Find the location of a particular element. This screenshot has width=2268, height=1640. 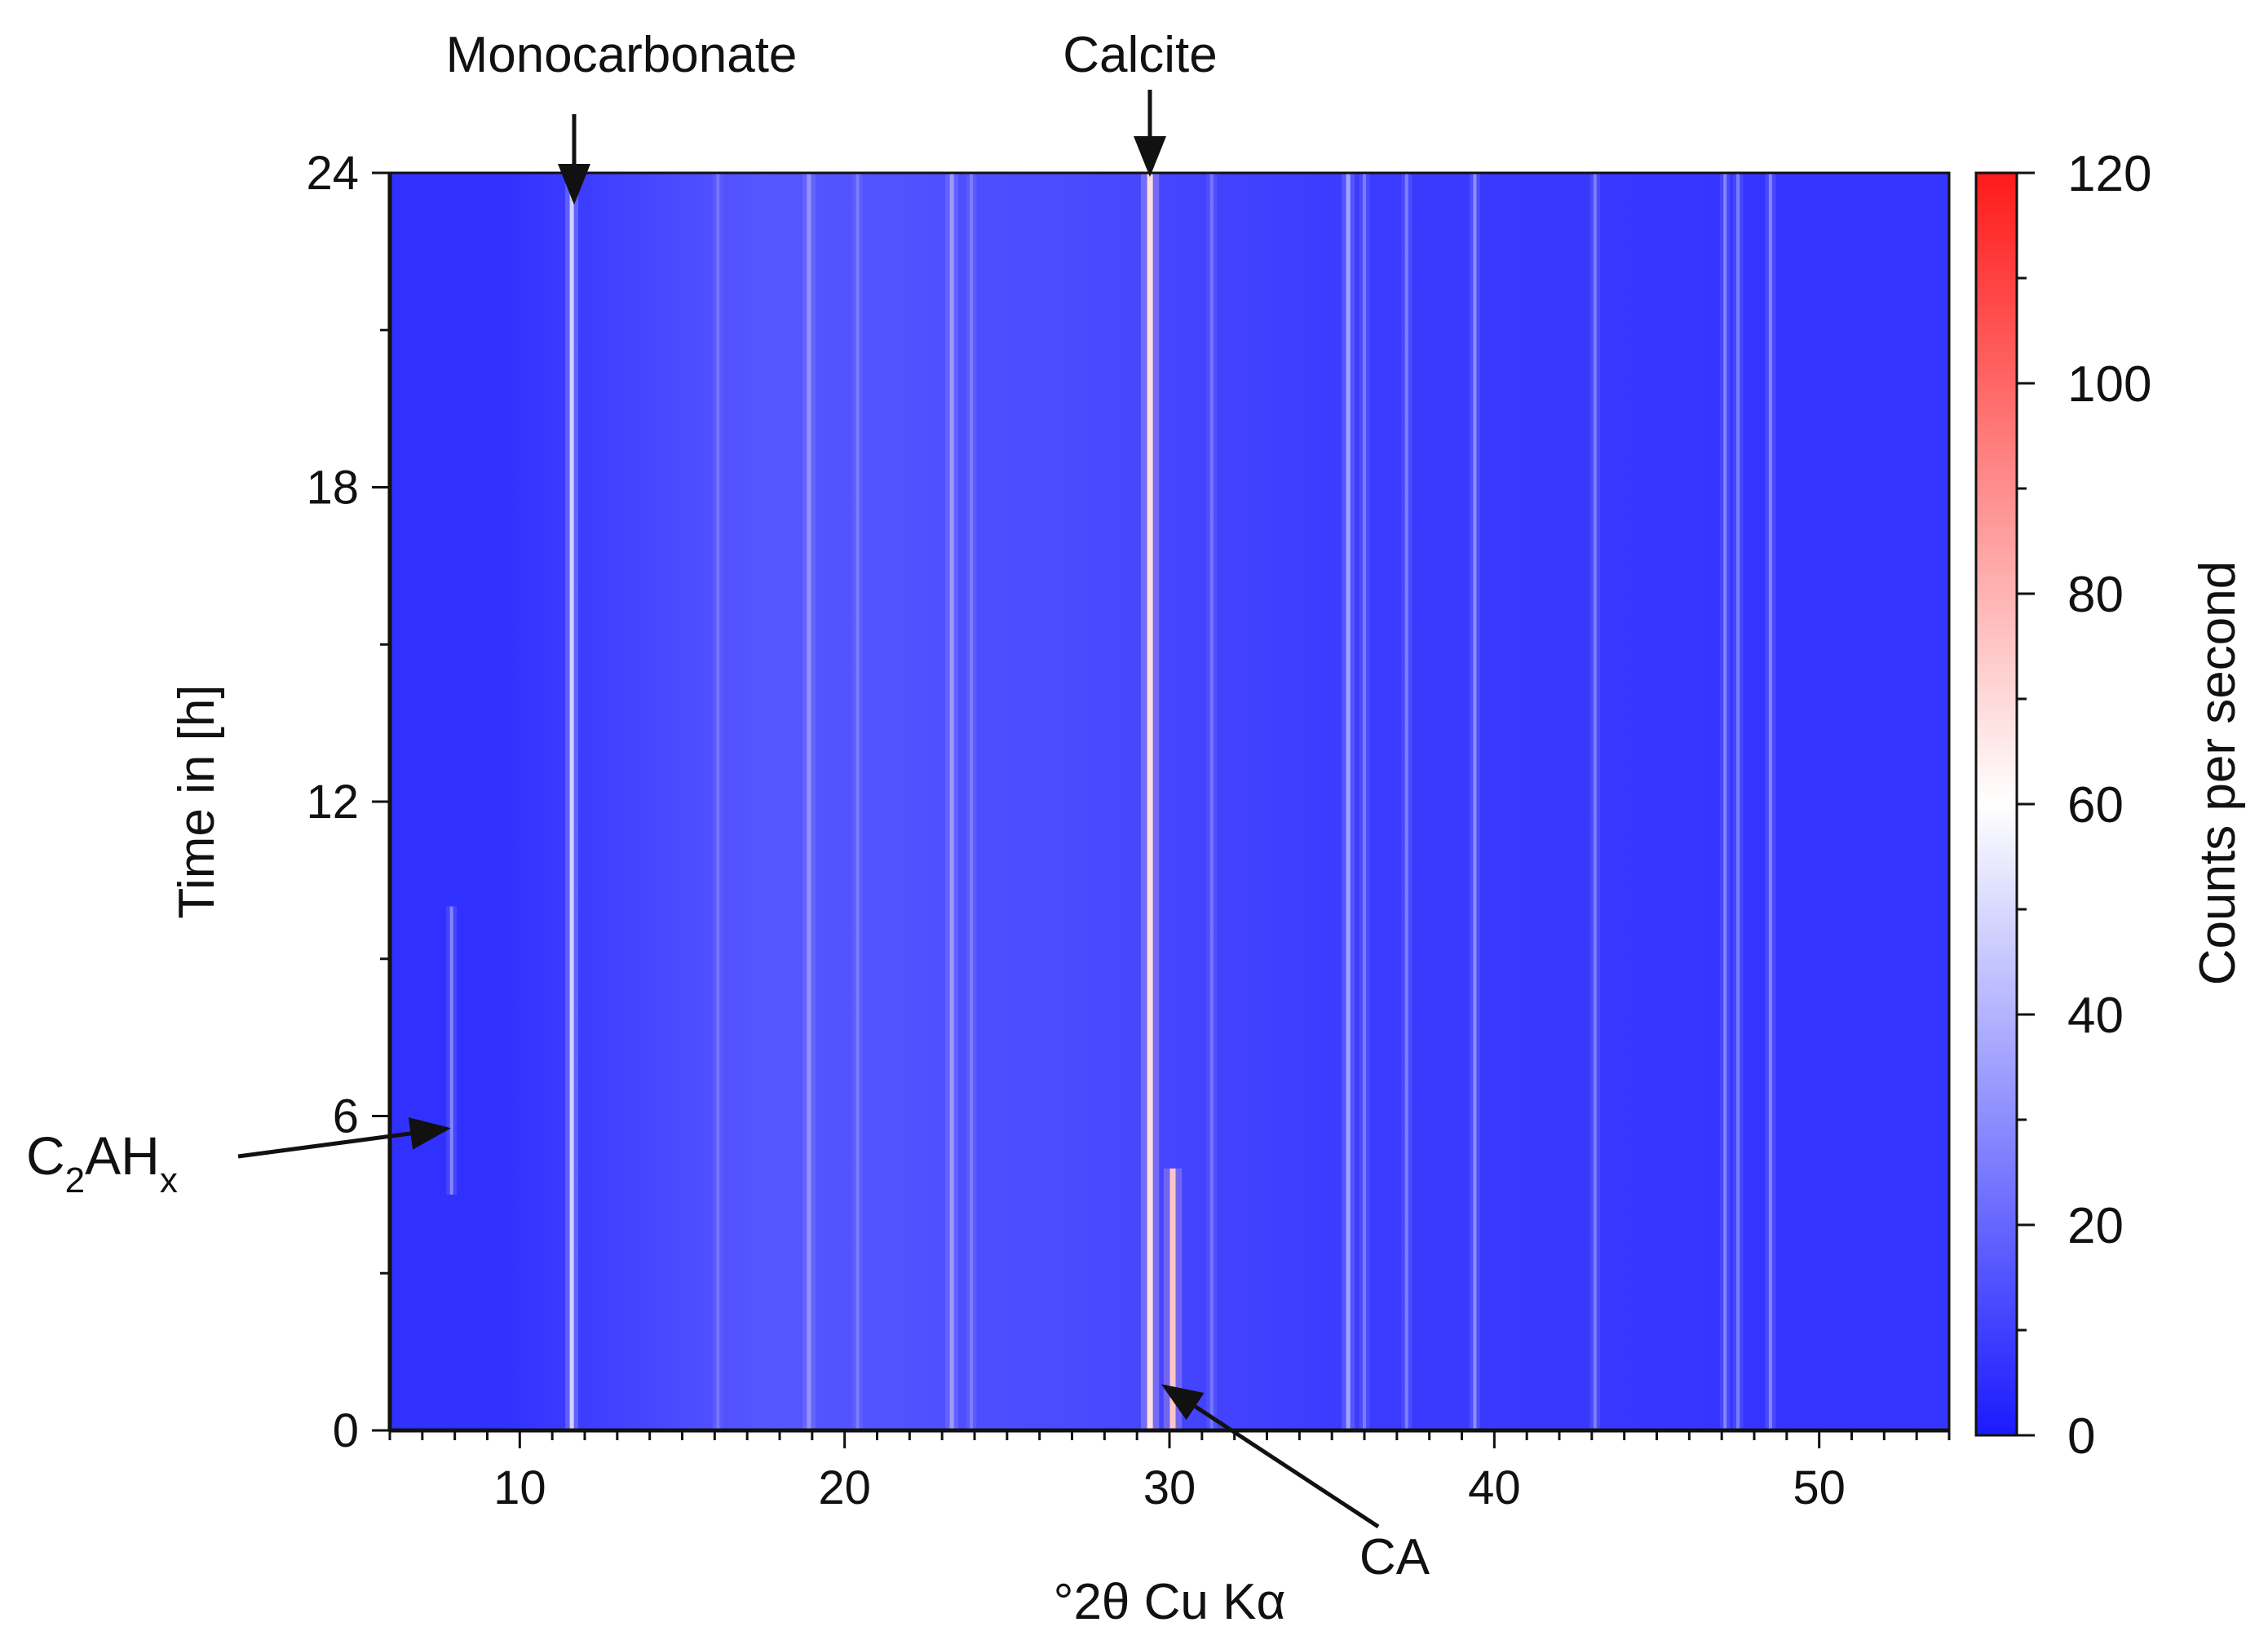

y-tick-label: 6 is located at coordinates (346, 1117).